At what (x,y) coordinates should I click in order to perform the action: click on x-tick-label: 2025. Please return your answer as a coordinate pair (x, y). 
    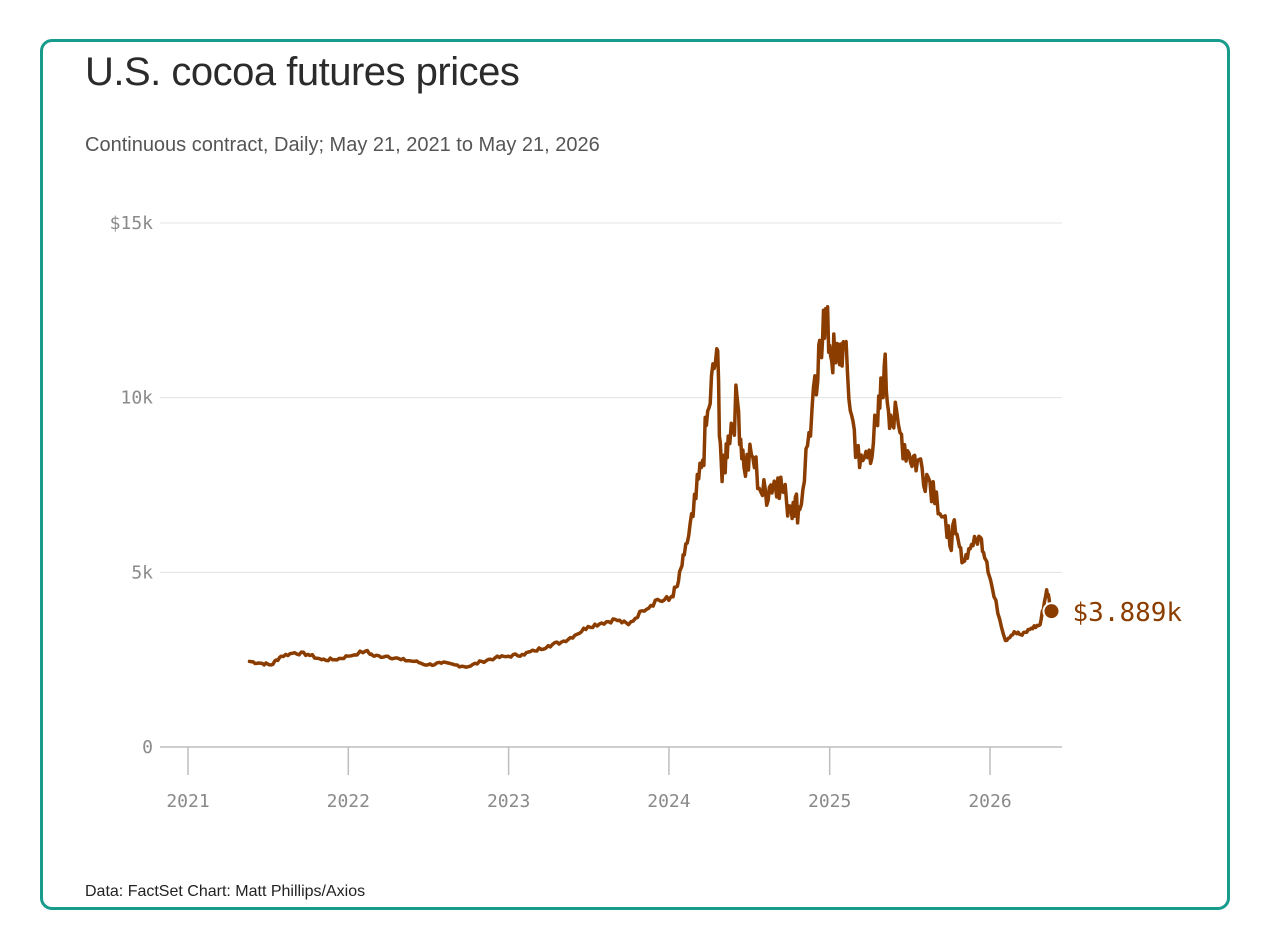
    Looking at the image, I should click on (829, 801).